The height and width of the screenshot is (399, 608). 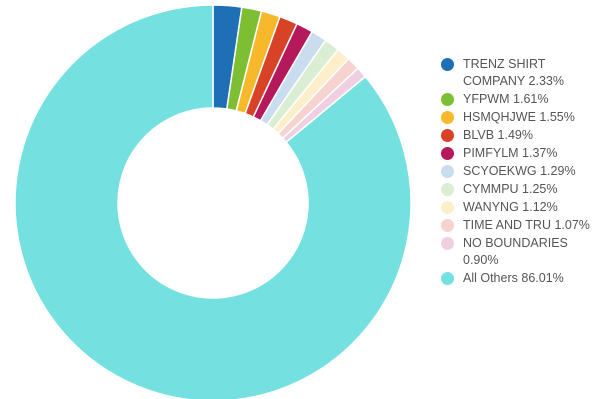 I want to click on legend-item: TIME AND TRU 1.07%, so click(x=521, y=225).